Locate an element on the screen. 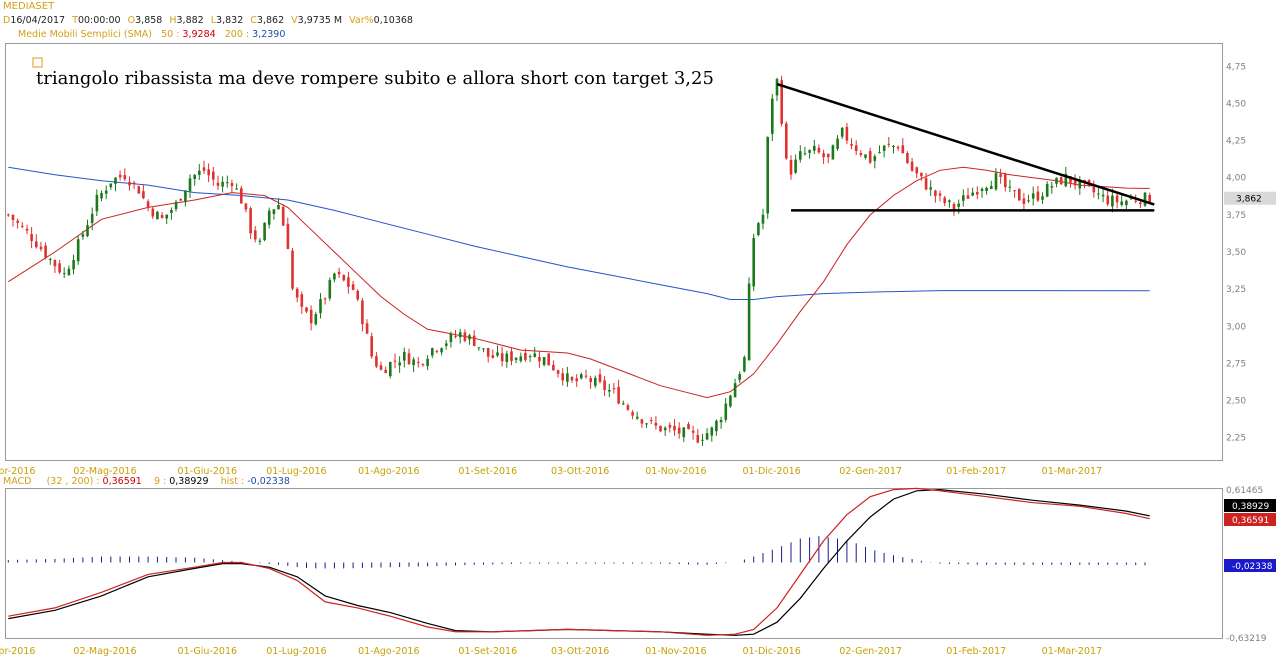  symbol-title: MEDIASET is located at coordinates (29, 6).